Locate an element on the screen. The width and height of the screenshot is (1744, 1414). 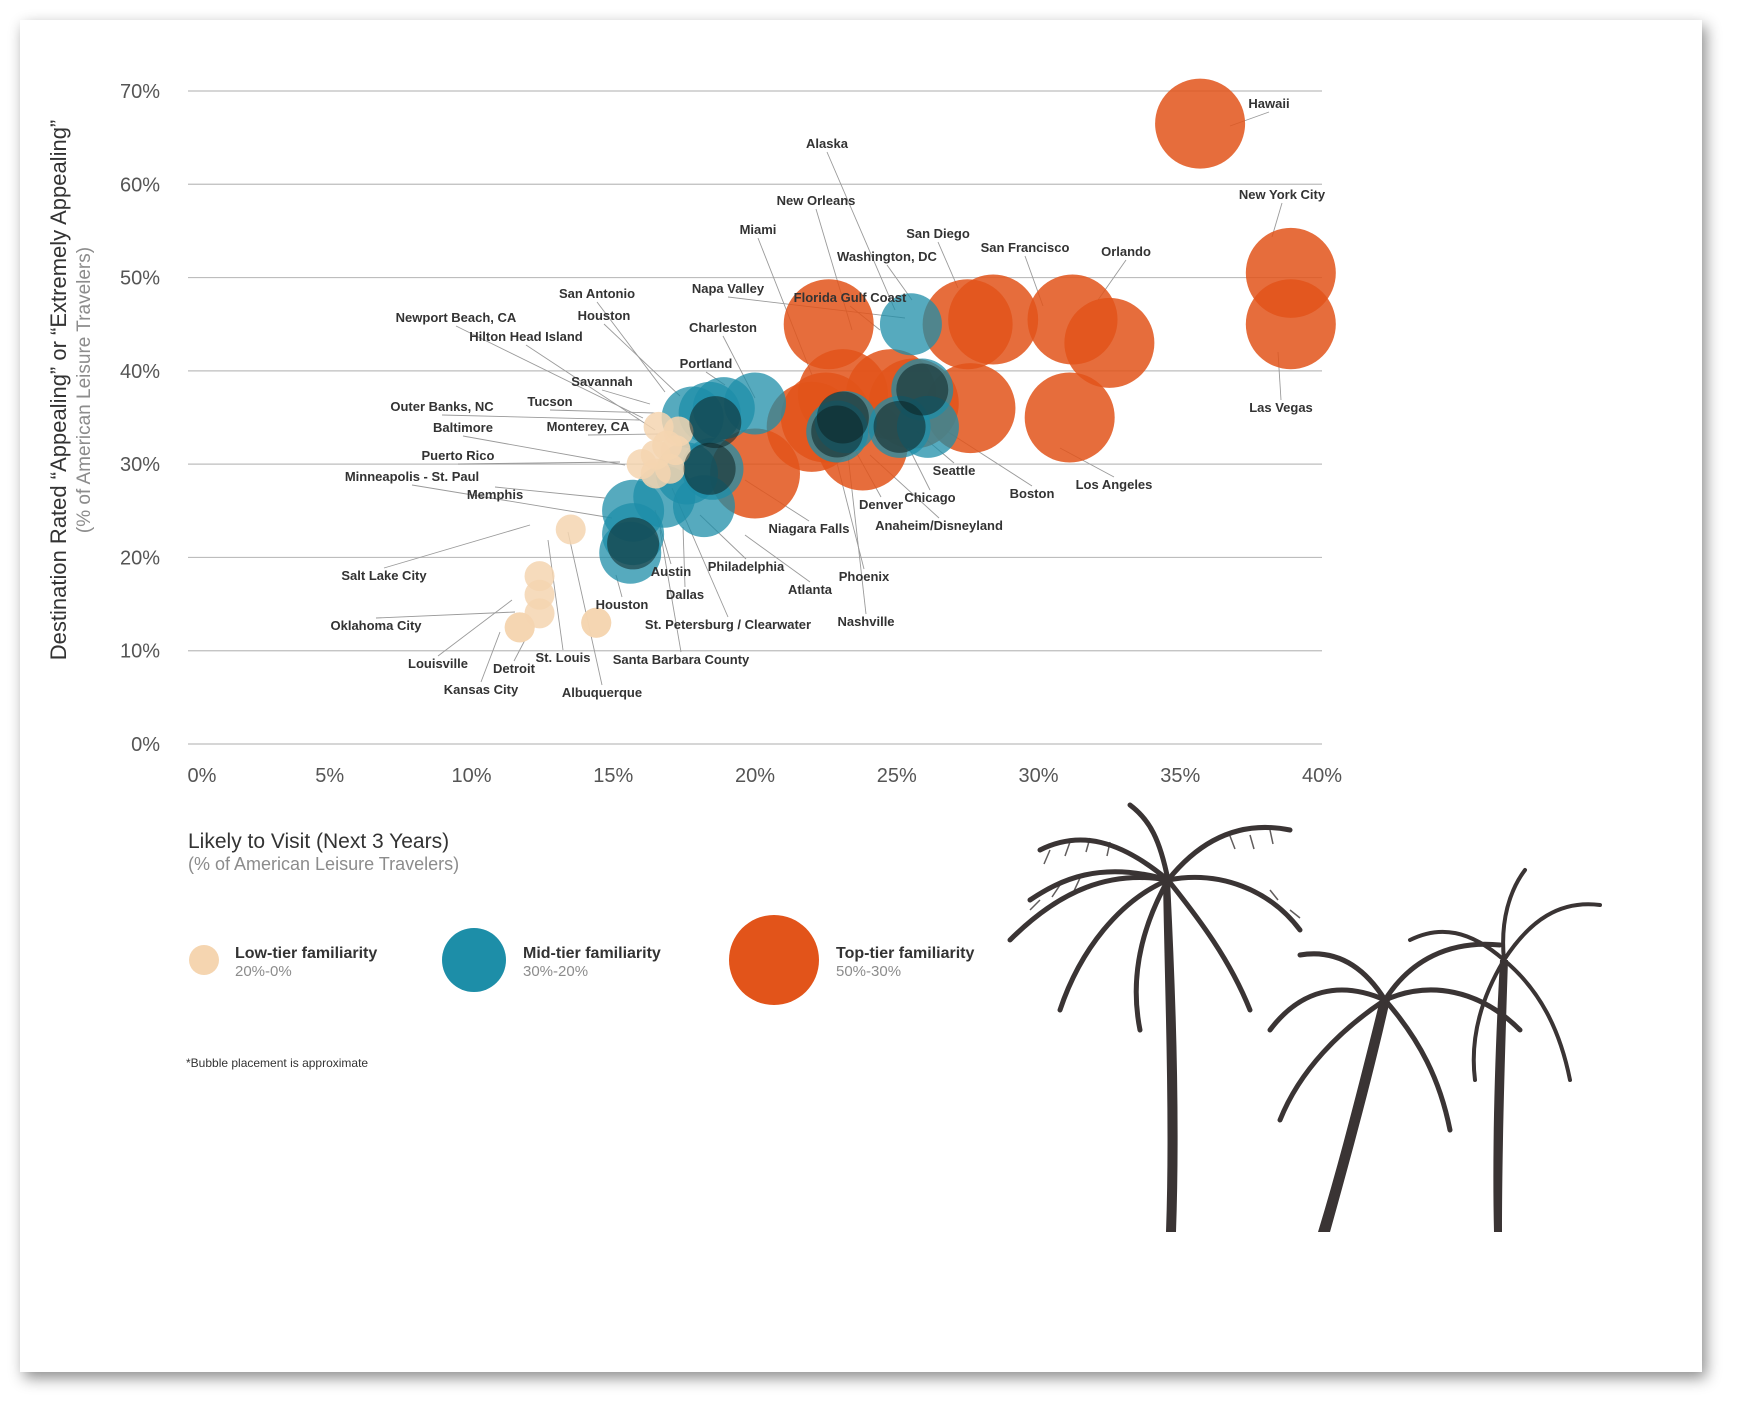
city-label: San Diego is located at coordinates (938, 233).